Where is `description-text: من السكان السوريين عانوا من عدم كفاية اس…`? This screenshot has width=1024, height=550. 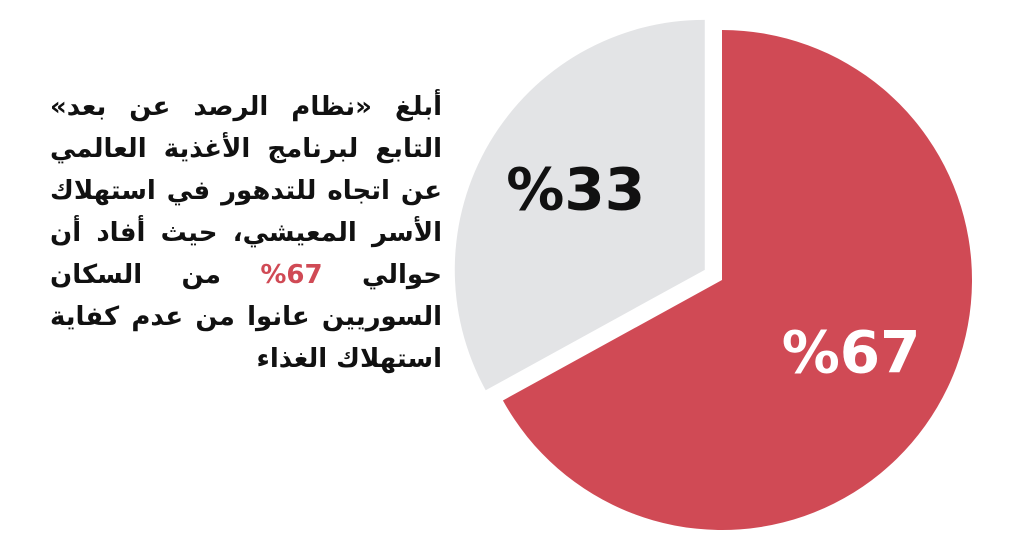
description-text: من السكان السوريين عانوا من عدم كفاية اس… is located at coordinates (246, 317).